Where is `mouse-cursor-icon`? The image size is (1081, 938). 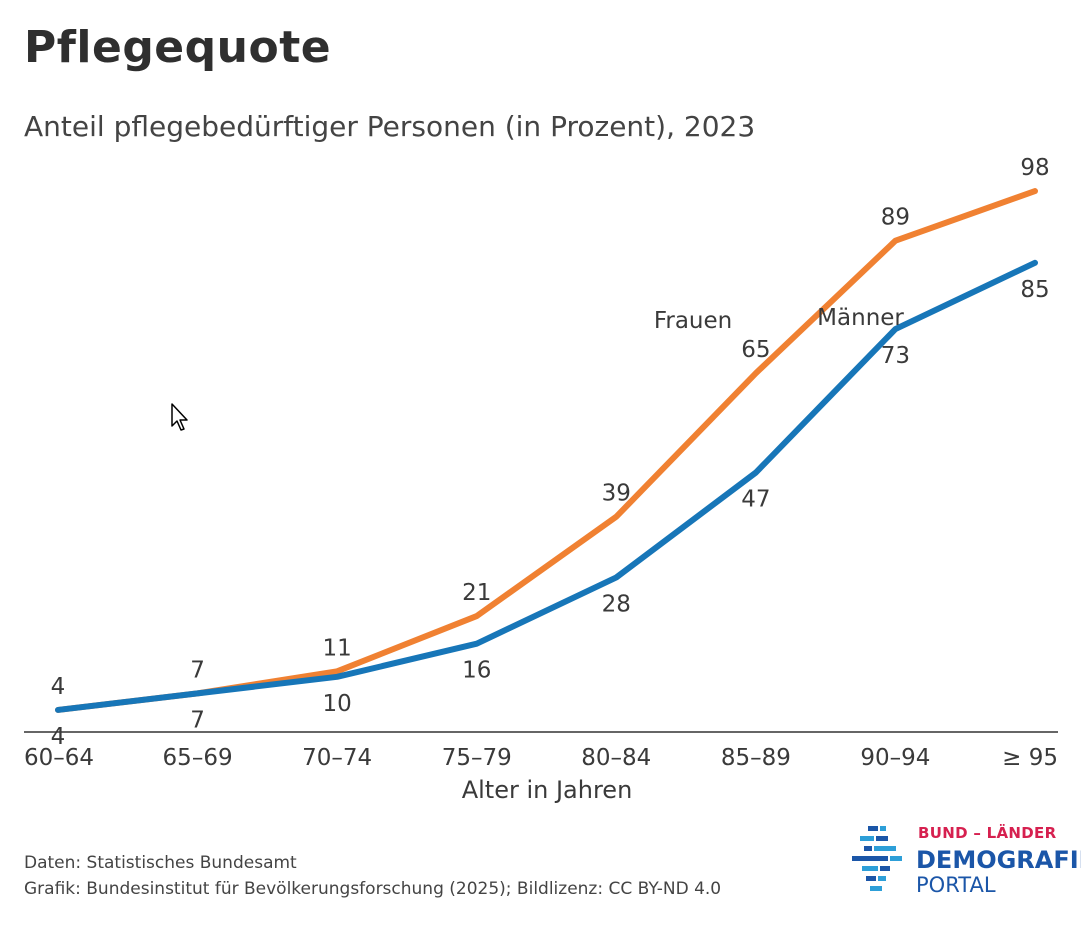
mouse-cursor-icon is located at coordinates (179, 417).